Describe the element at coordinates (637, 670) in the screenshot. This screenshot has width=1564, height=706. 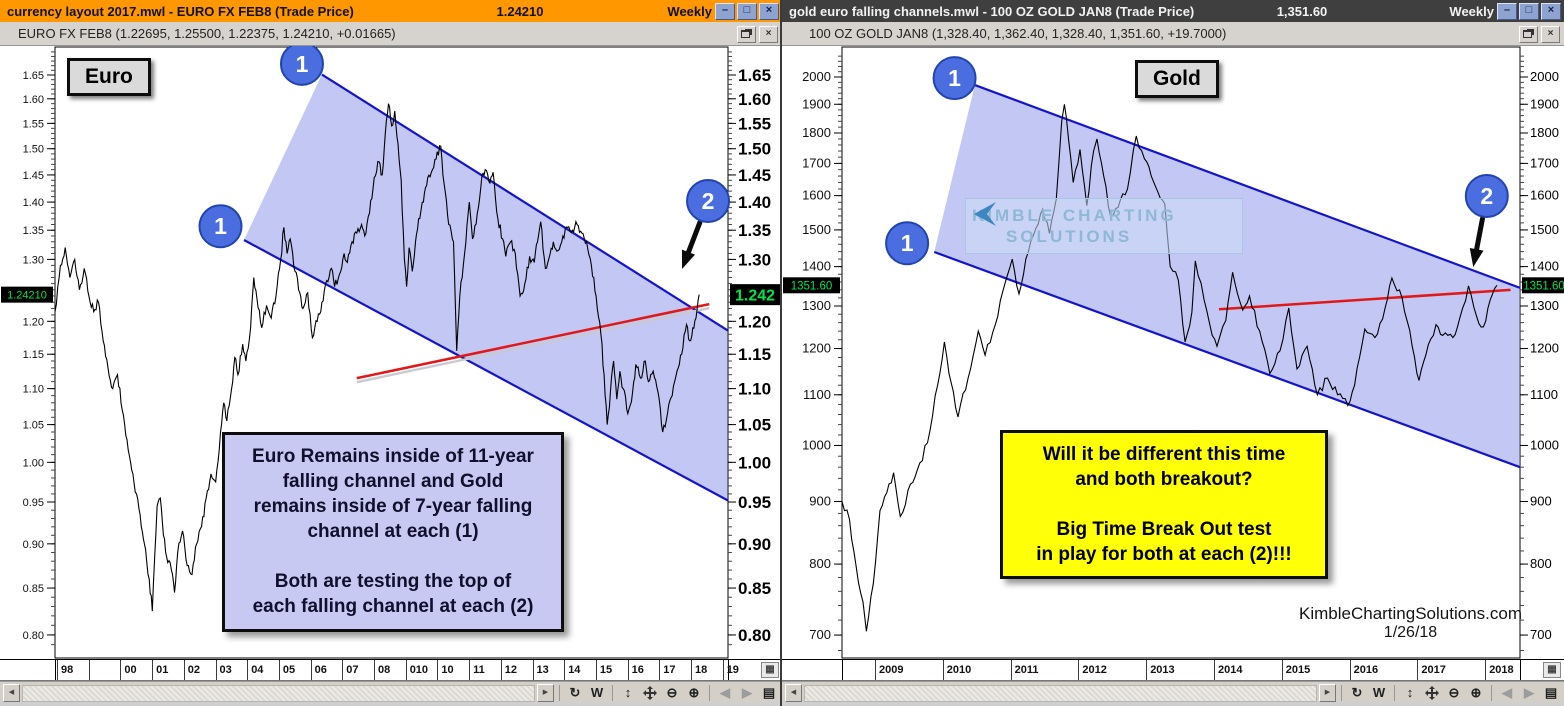
I see `x-axis-label: 16` at that location.